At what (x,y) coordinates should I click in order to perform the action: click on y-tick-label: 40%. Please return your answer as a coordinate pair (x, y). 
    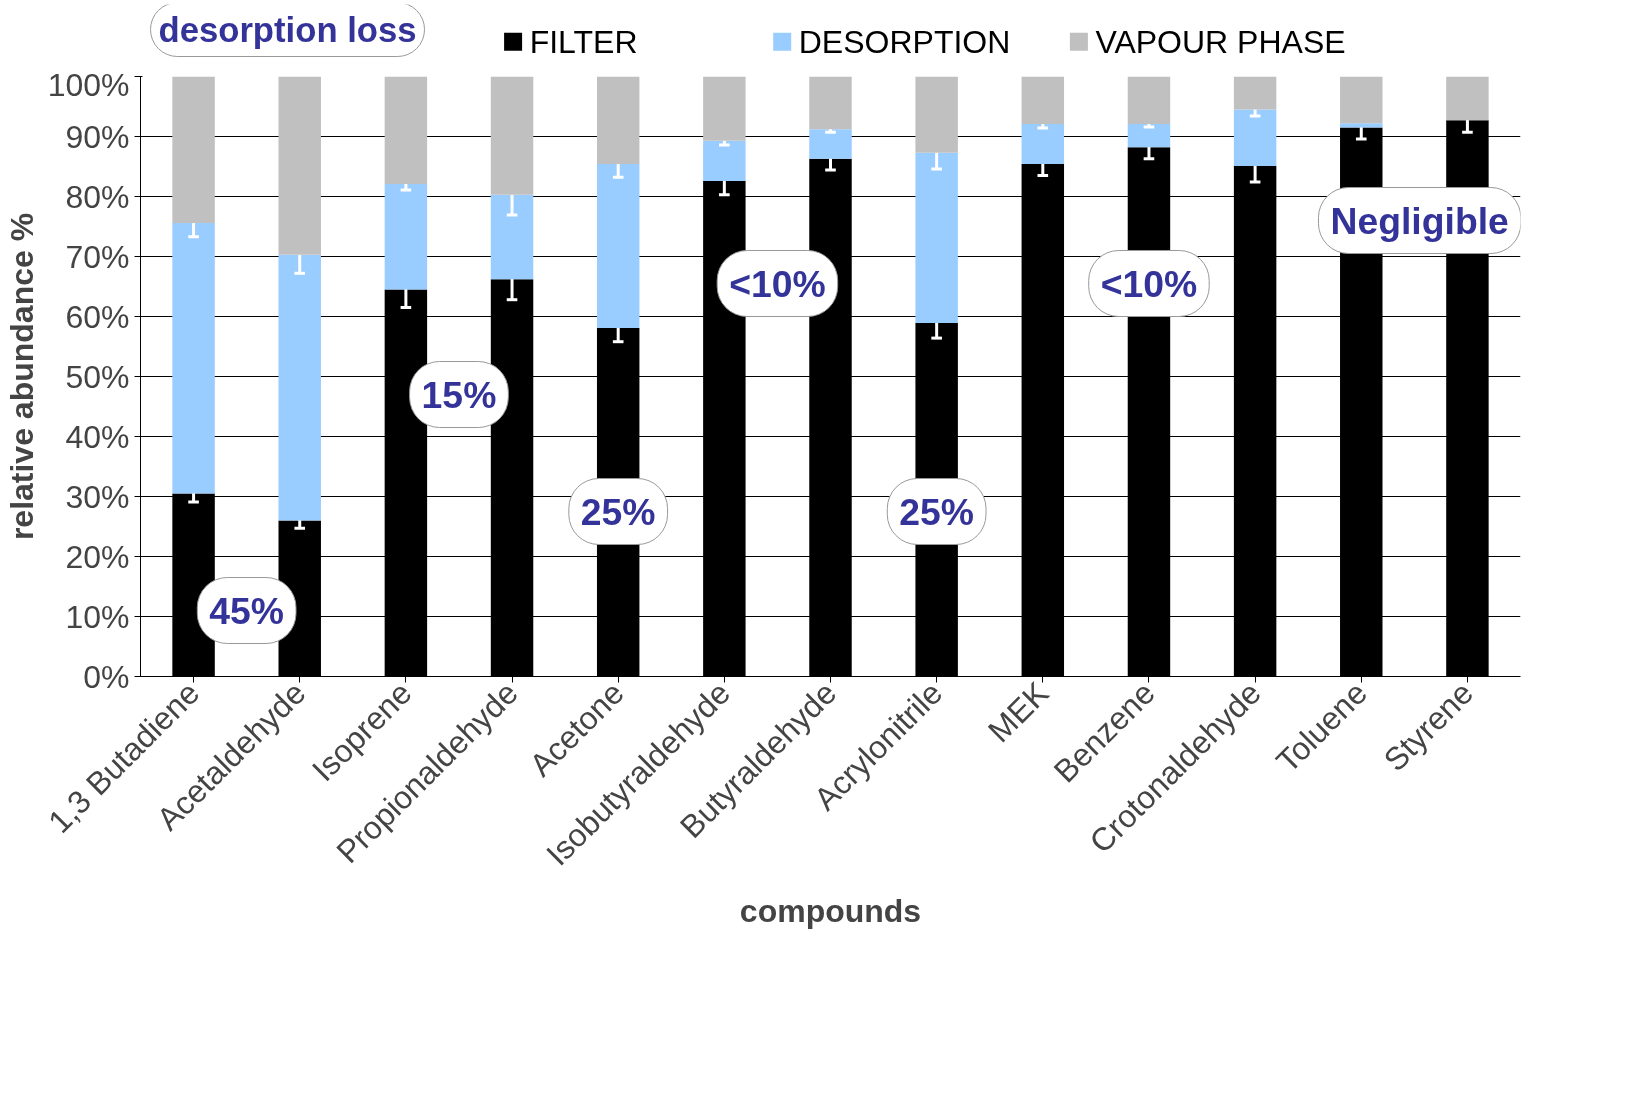
    Looking at the image, I should click on (97, 436).